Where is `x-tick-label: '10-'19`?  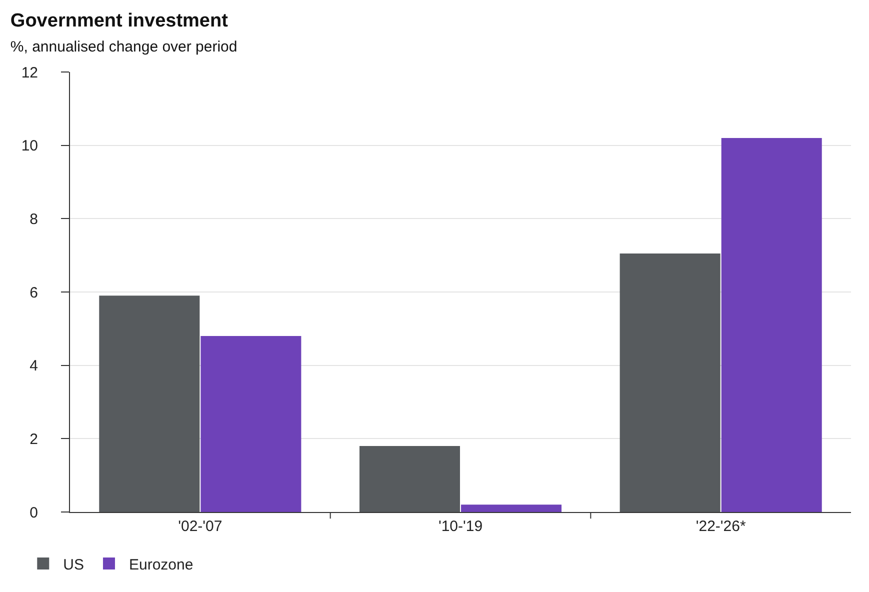
x-tick-label: '10-'19 is located at coordinates (460, 526).